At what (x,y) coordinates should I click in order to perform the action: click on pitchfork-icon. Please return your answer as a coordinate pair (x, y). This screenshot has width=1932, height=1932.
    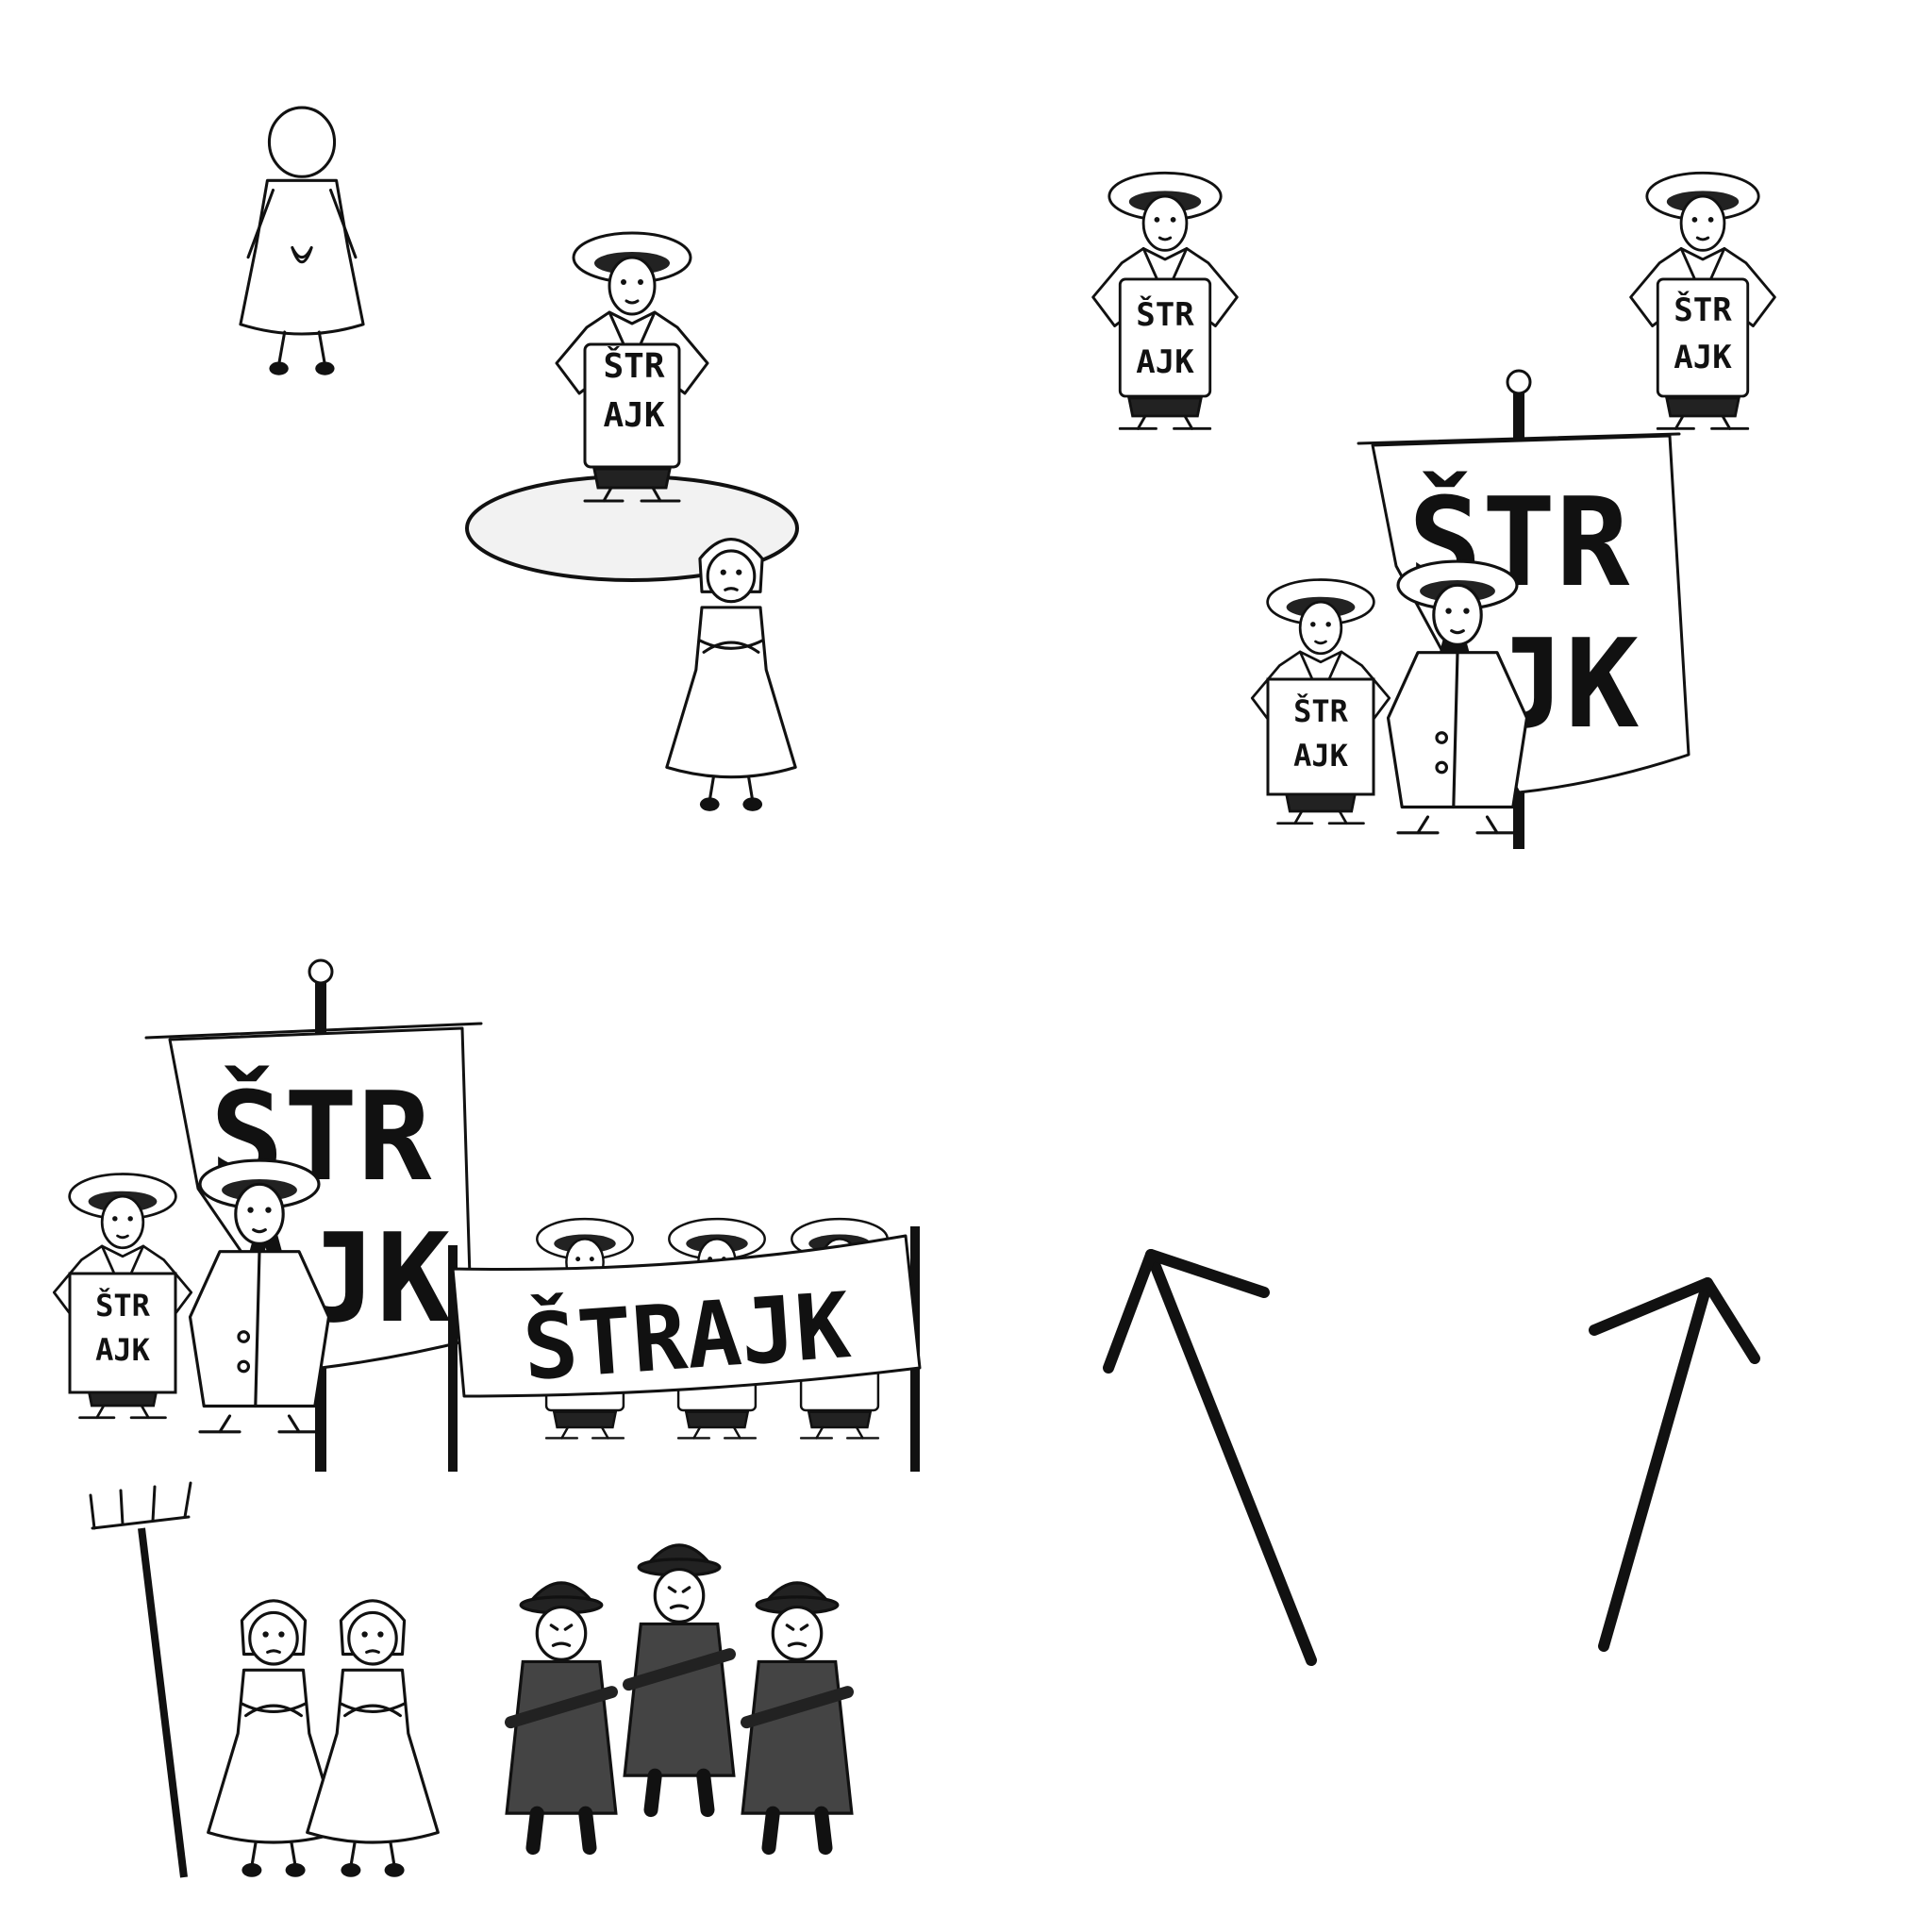
    Looking at the image, I should click on (141, 1679).